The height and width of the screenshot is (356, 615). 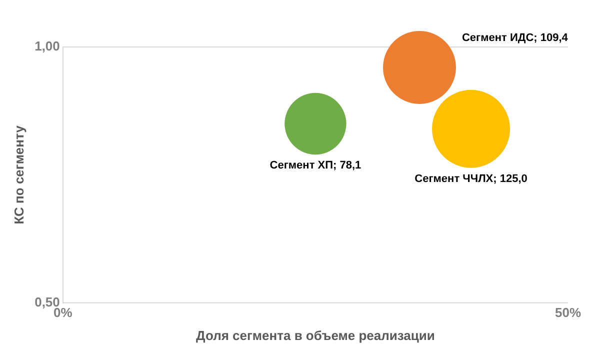 What do you see at coordinates (568, 312) in the screenshot?
I see `x-tick-label: 50%` at bounding box center [568, 312].